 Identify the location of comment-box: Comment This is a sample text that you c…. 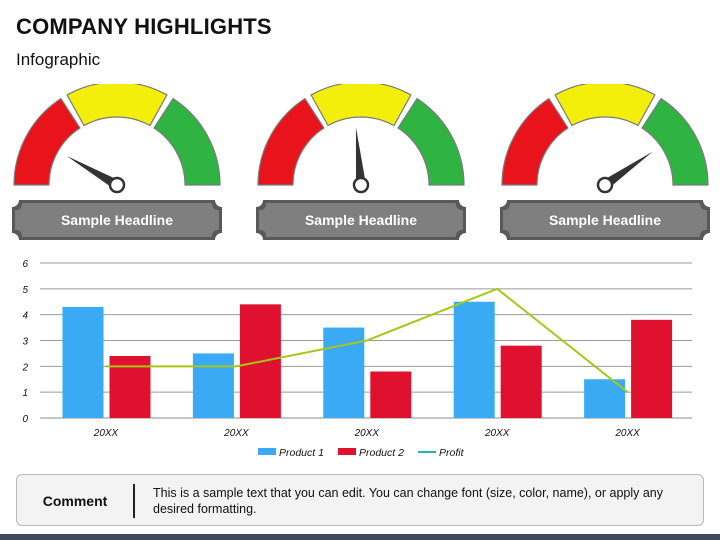
(360, 500).